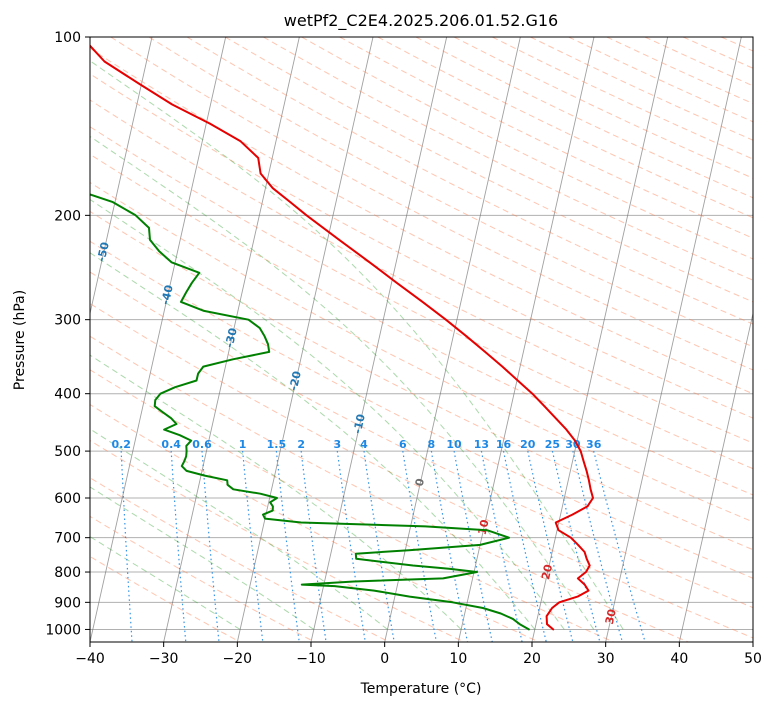  I want to click on x-tick-label: −40, so click(90, 659).